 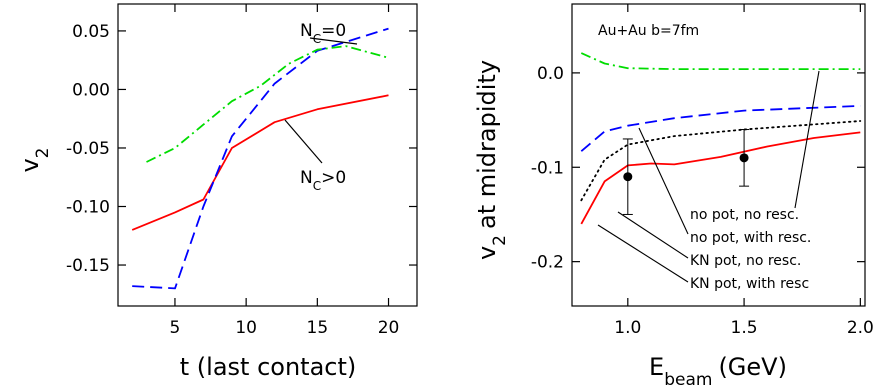 I want to click on left-y-tick-label: -0.10, so click(x=88, y=208).